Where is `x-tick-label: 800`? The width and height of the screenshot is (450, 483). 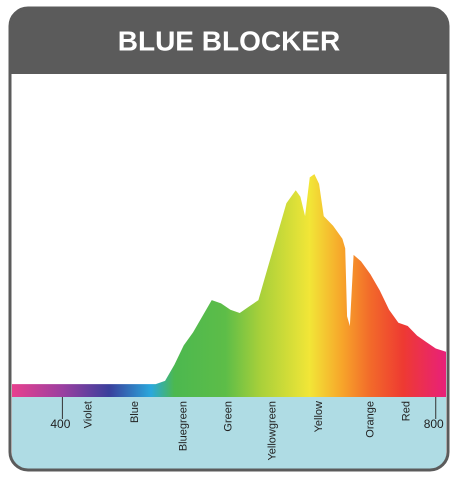 x-tick-label: 800 is located at coordinates (434, 424).